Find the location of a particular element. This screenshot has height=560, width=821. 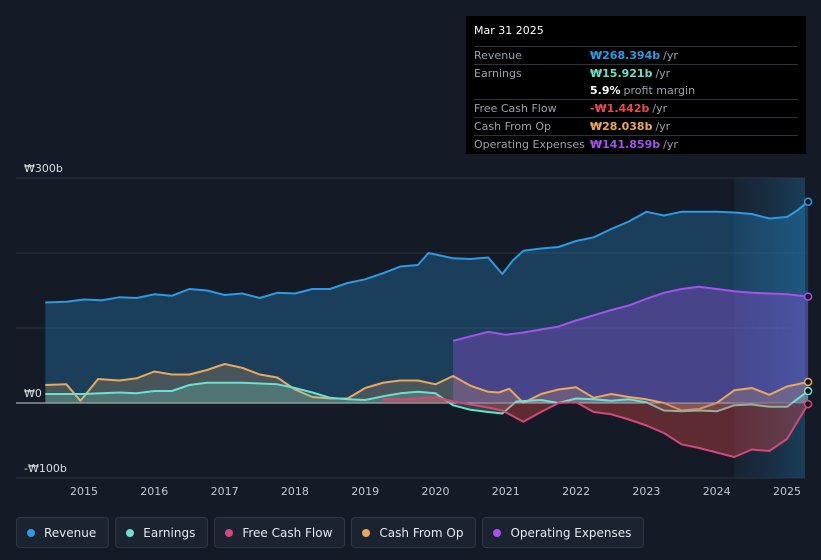

x-tick-label: 2019 is located at coordinates (365, 491).